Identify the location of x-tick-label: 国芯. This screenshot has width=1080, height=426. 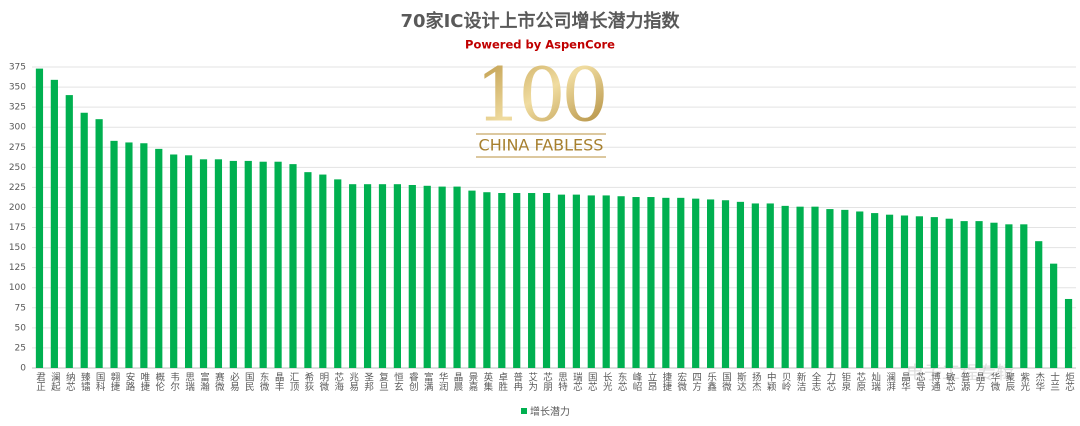
(592, 381).